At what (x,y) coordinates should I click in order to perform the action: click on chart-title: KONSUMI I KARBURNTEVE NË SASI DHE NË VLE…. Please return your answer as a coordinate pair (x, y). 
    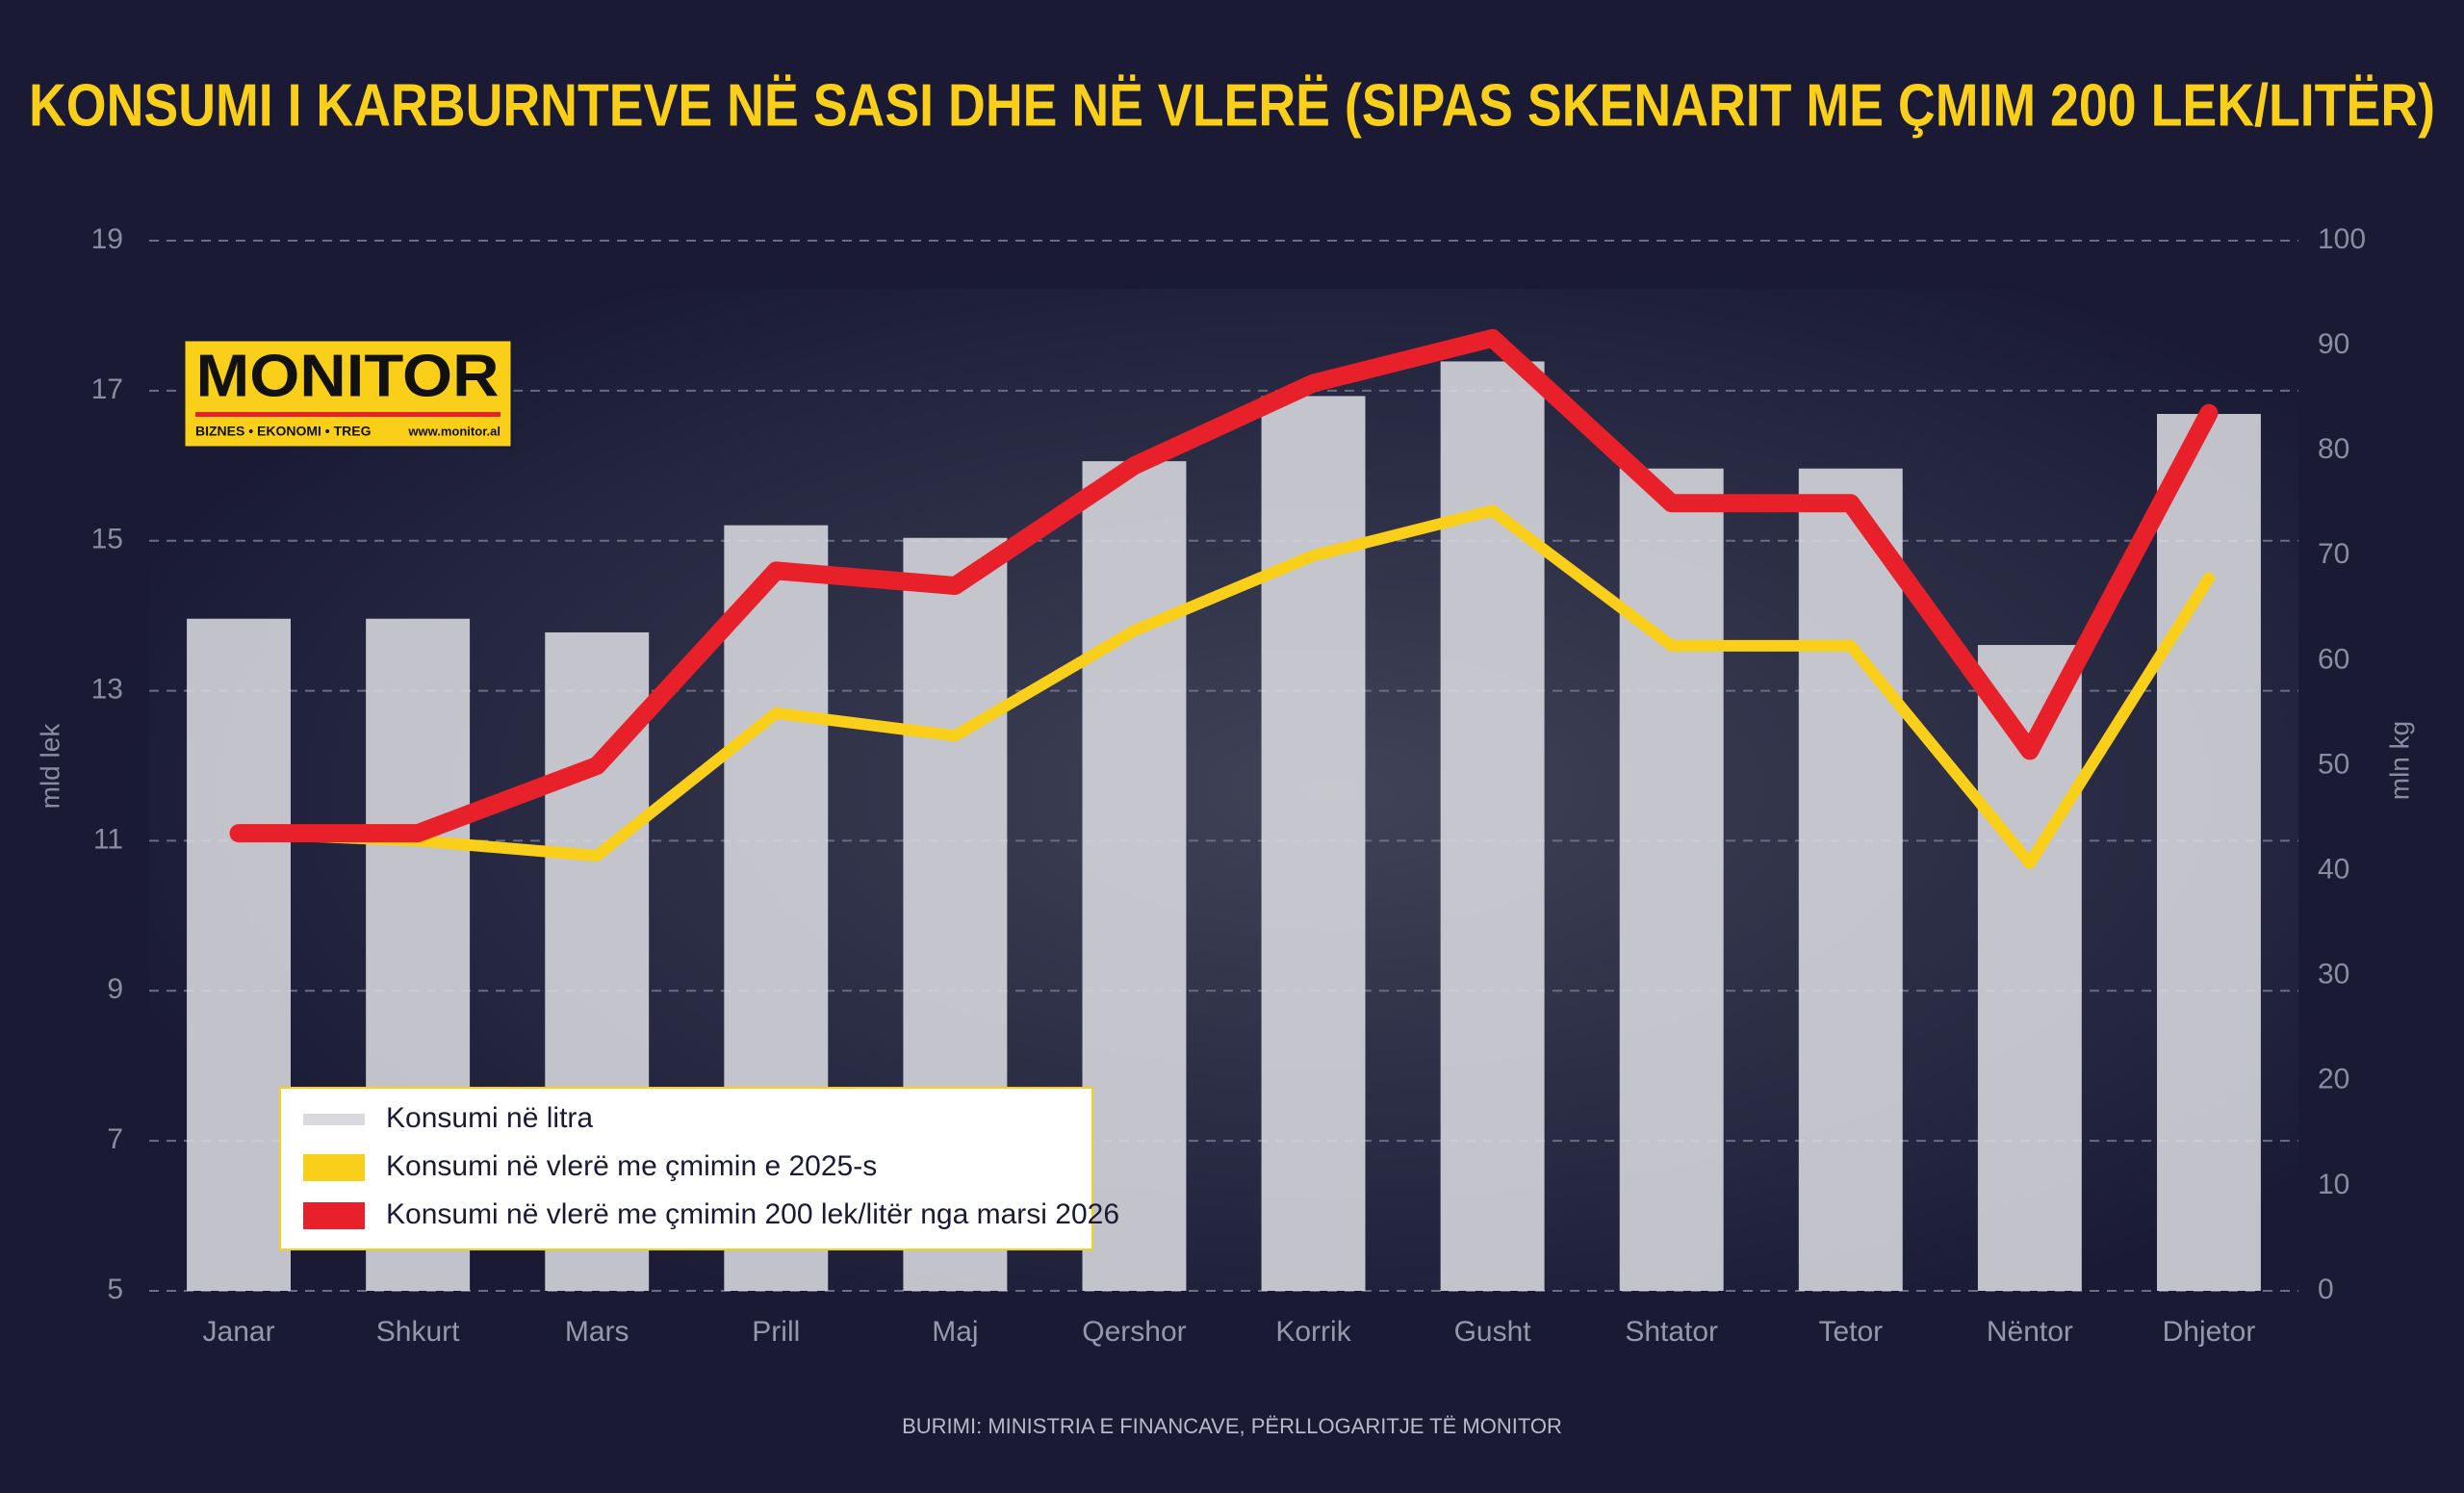
    Looking at the image, I should click on (1232, 105).